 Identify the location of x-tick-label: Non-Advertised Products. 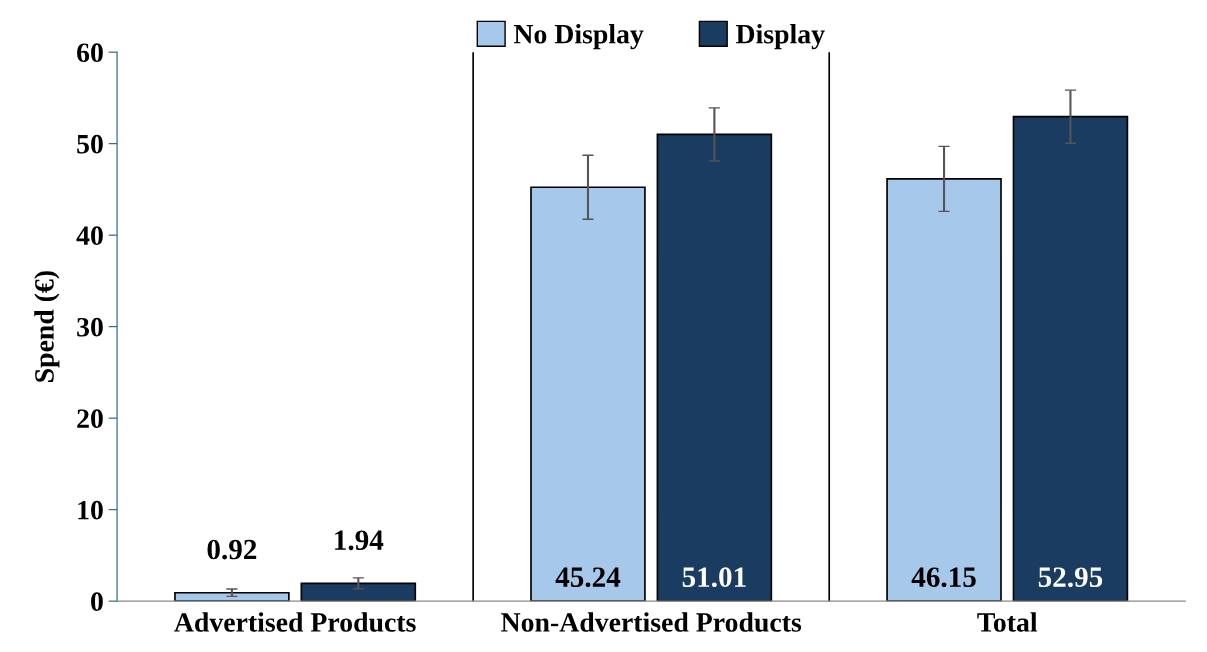
(651, 622).